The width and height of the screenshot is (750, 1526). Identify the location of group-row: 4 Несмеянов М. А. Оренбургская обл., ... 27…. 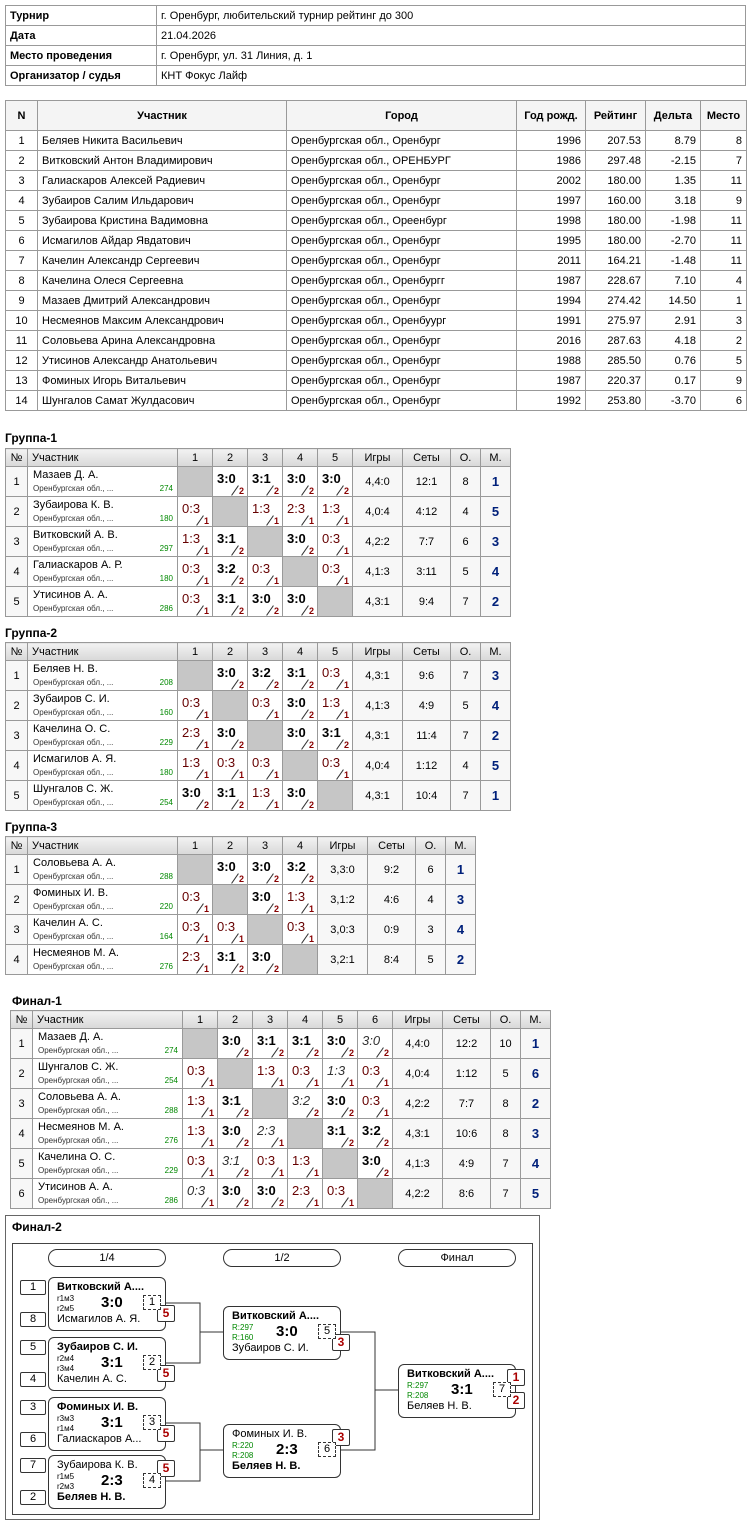
(240, 959).